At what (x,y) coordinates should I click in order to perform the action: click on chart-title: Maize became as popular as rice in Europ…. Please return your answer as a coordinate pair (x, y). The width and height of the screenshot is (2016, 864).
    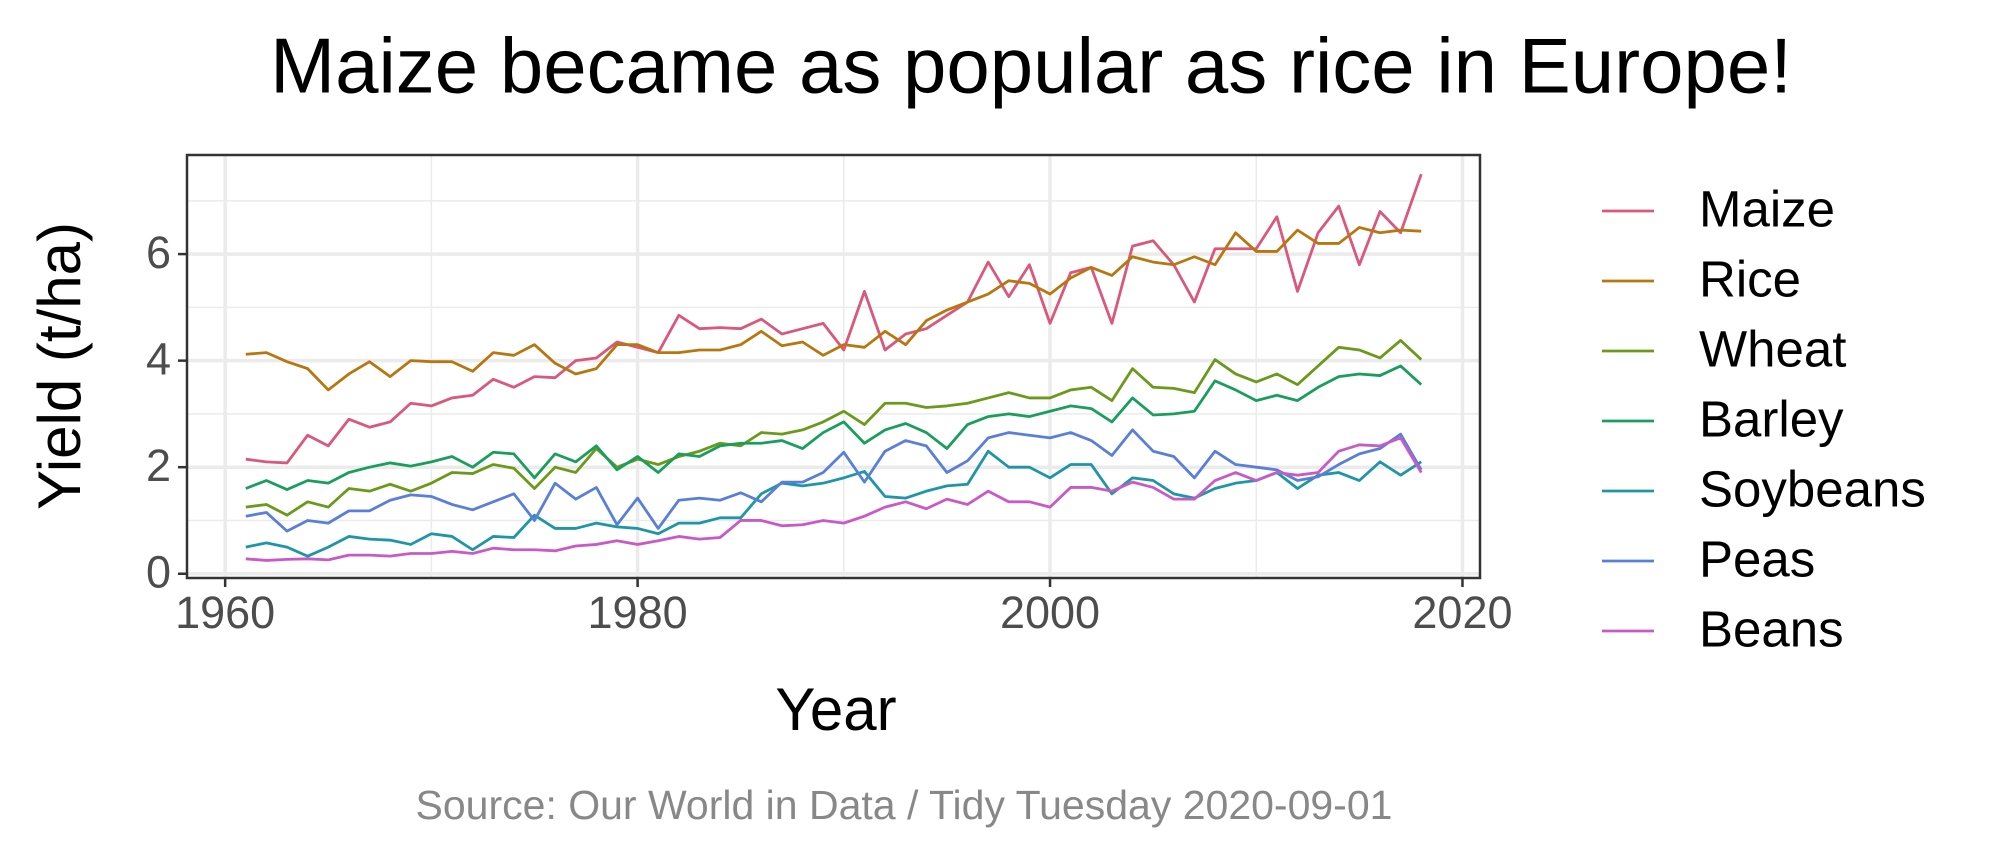
    Looking at the image, I should click on (1031, 66).